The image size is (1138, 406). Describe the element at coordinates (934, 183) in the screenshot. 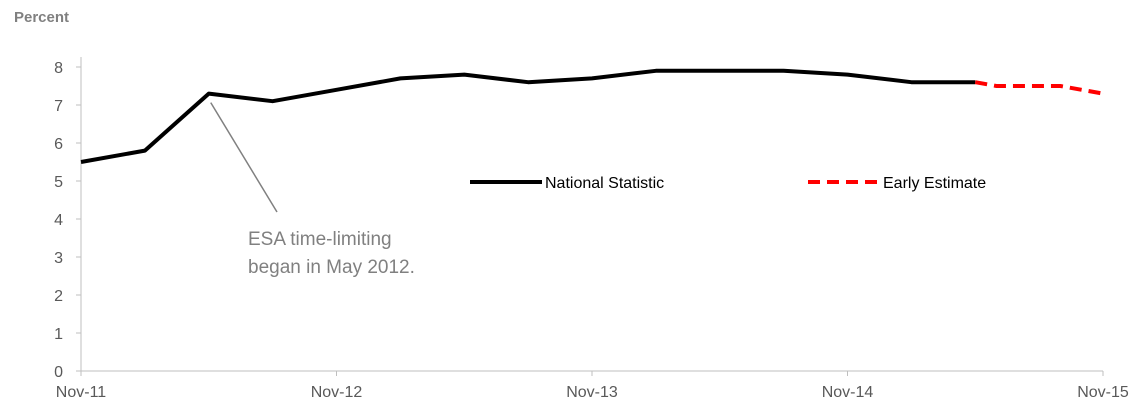

I see `legend-label: Early Estimate` at that location.